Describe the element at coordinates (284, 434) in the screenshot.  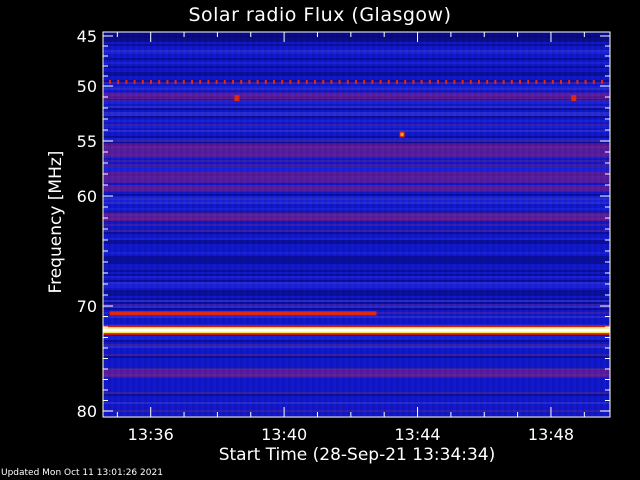
I see `x-tick-label: 13:40` at that location.